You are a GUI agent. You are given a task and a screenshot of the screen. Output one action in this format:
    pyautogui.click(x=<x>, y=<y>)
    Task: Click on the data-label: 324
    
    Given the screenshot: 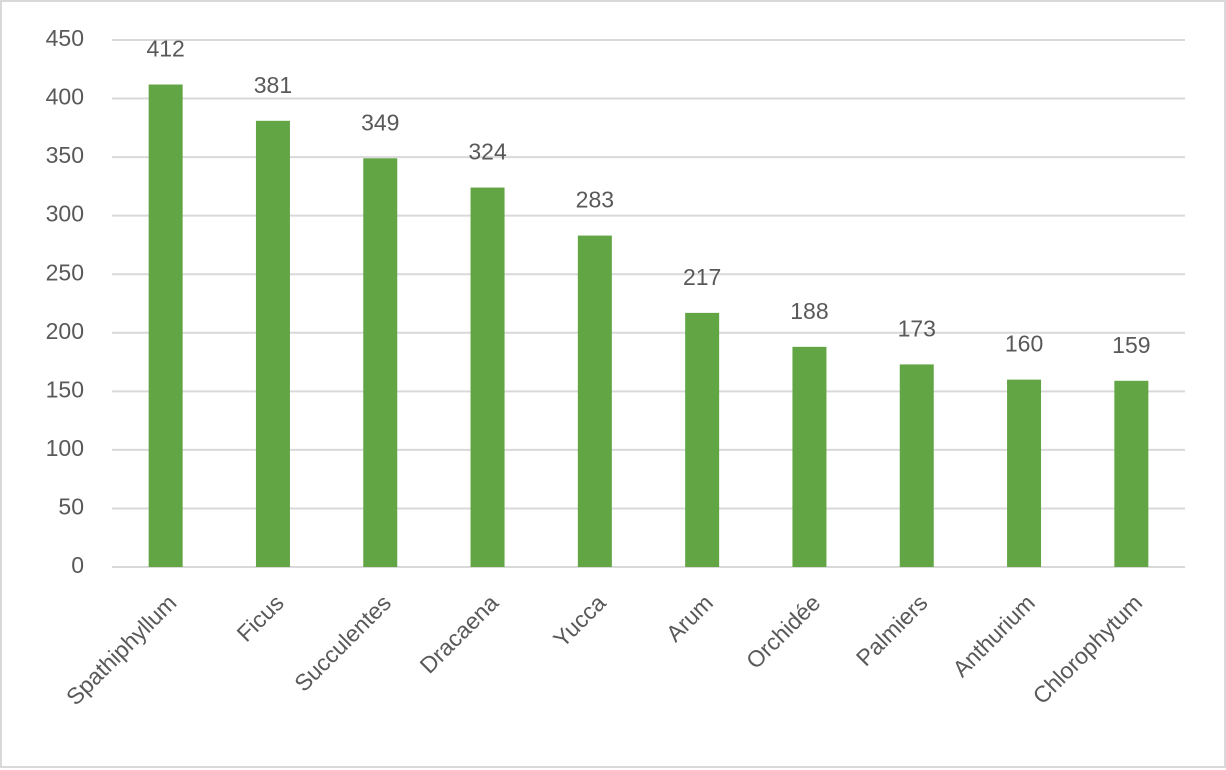 What is the action you would take?
    pyautogui.click(x=487, y=152)
    